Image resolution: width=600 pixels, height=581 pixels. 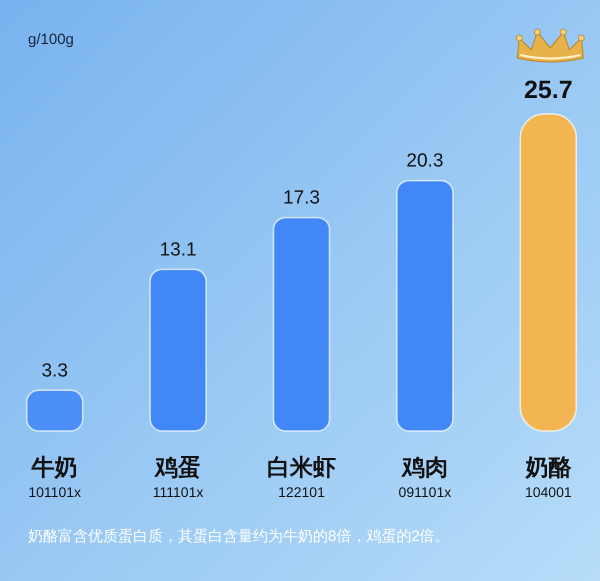 I want to click on y-axis-title: g/100g, so click(x=51, y=39).